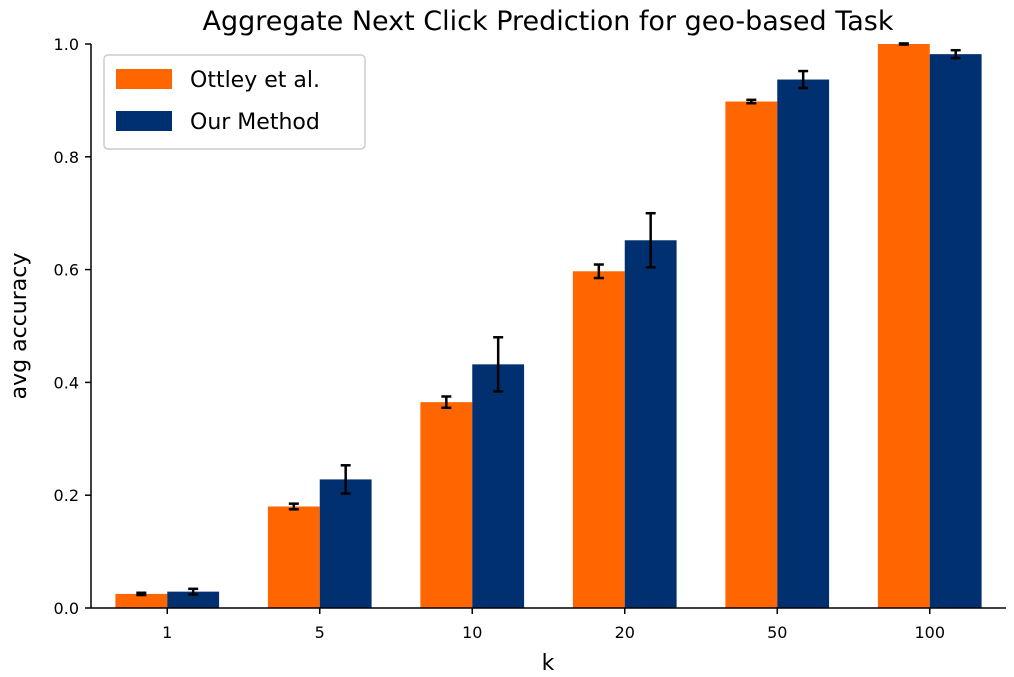 This screenshot has height=677, width=1014. What do you see at coordinates (498, 486) in the screenshot?
I see `bar-our-method-k10` at bounding box center [498, 486].